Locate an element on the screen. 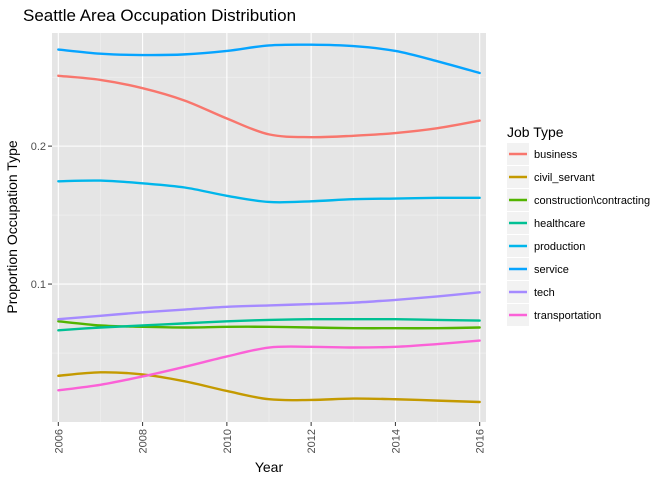 The height and width of the screenshot is (485, 672). legend-label-civil-servant: civil_servant is located at coordinates (564, 178).